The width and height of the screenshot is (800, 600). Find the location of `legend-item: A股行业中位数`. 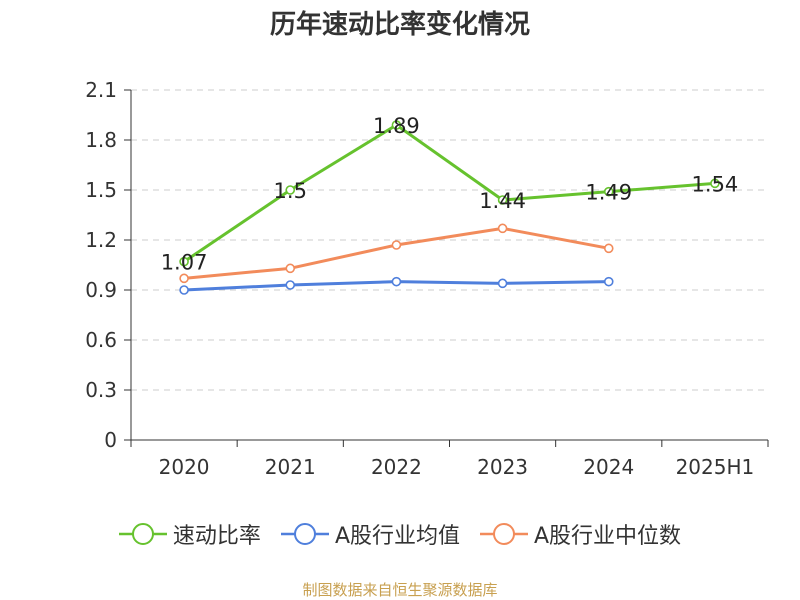

legend-item: A股行业中位数 is located at coordinates (580, 534).